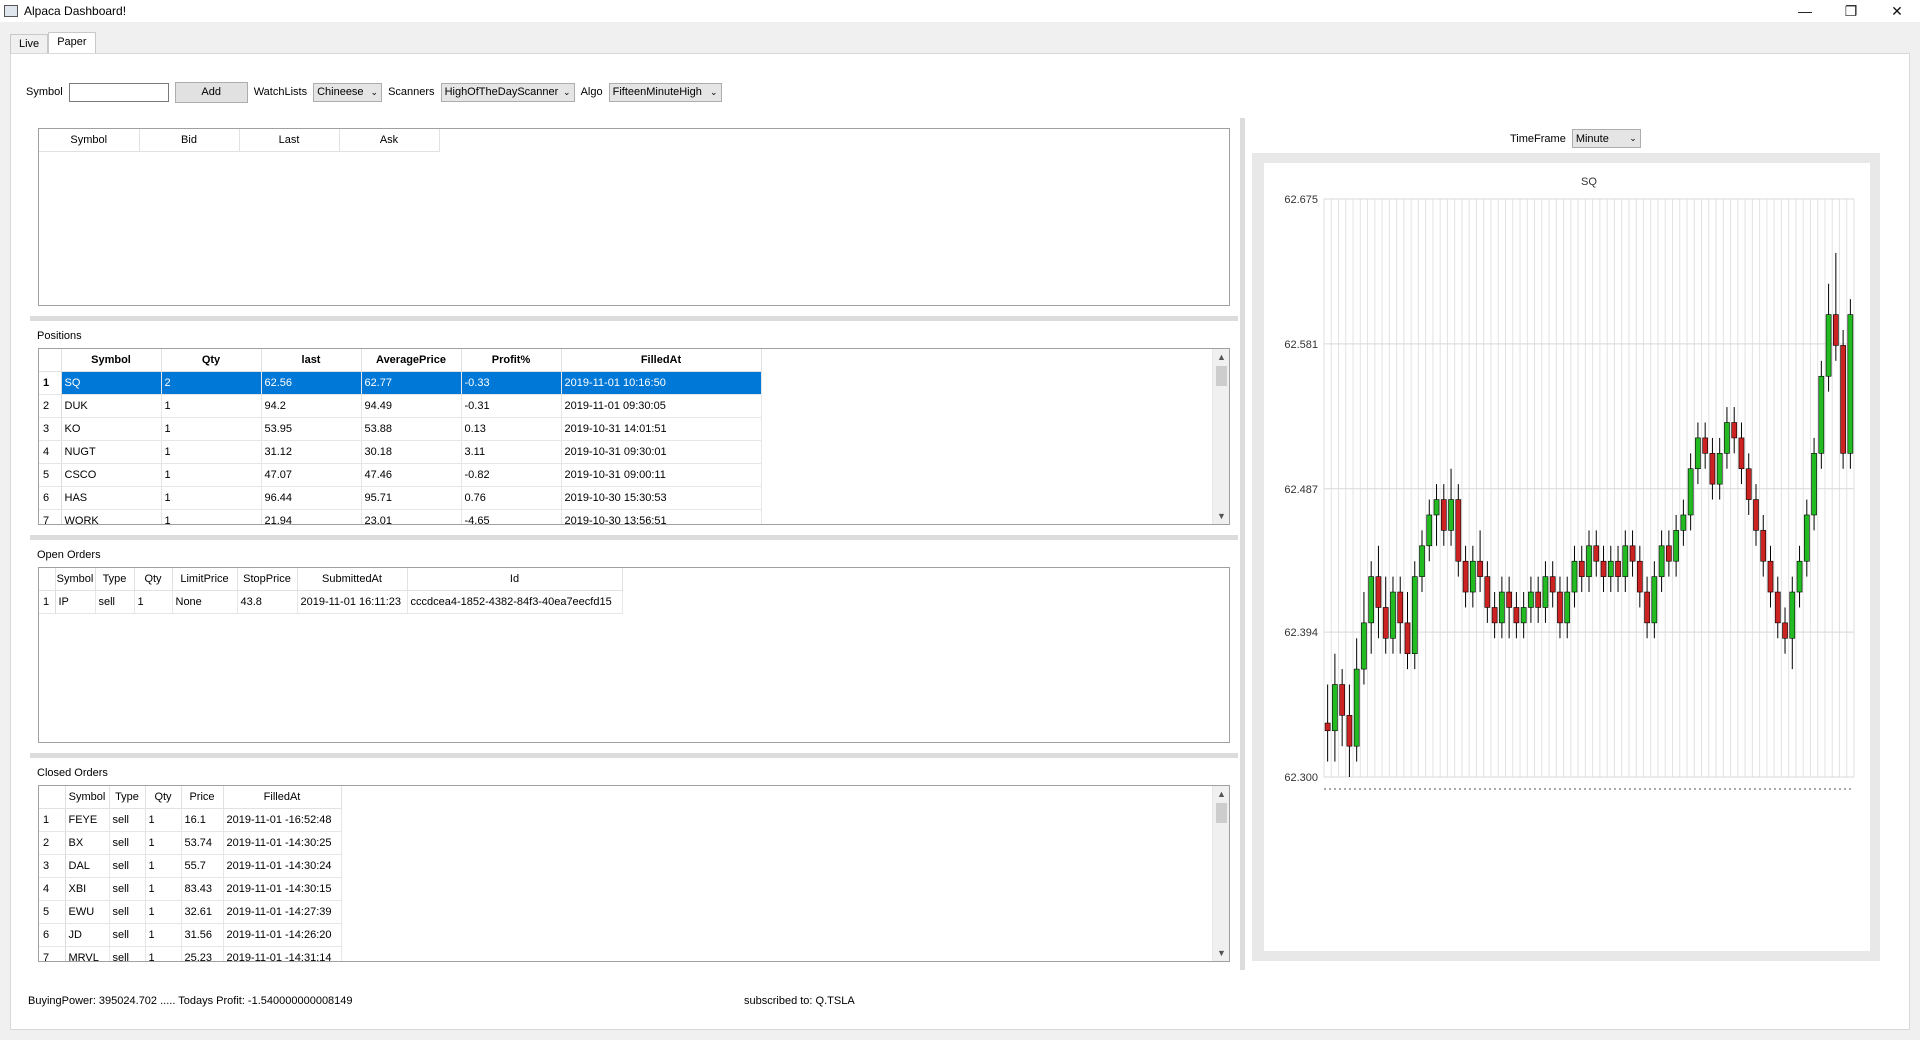 Image resolution: width=1920 pixels, height=1040 pixels. What do you see at coordinates (411, 406) in the screenshot?
I see `table-cell: 94.49` at bounding box center [411, 406].